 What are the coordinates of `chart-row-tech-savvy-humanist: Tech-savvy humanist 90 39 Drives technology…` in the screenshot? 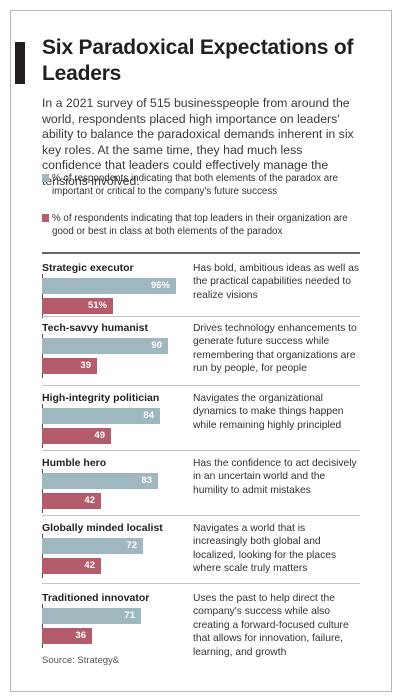 It's located at (202, 357).